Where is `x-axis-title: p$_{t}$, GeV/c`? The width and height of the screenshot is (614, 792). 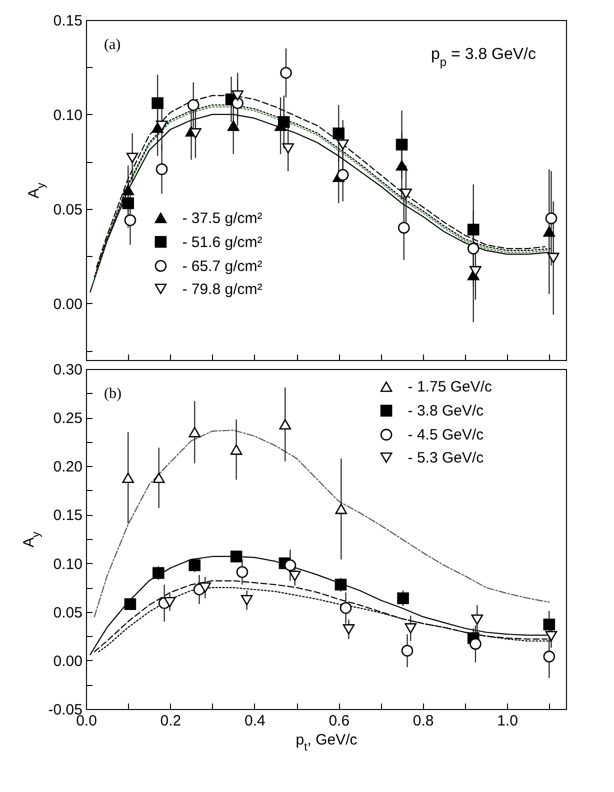 x-axis-title: p$_{t}$, GeV/c is located at coordinates (327, 743).